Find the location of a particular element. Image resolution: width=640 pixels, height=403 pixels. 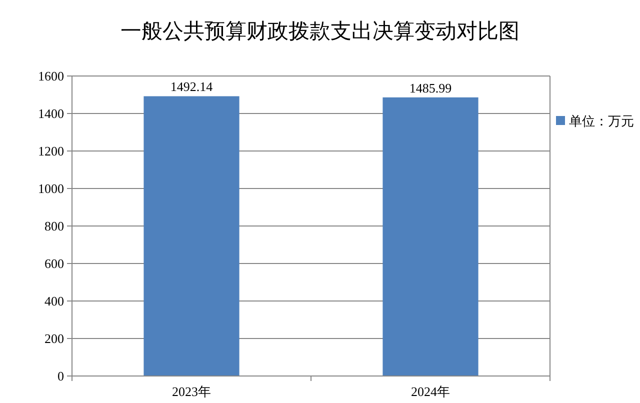

x-tick-label: 2023年 is located at coordinates (191, 391).